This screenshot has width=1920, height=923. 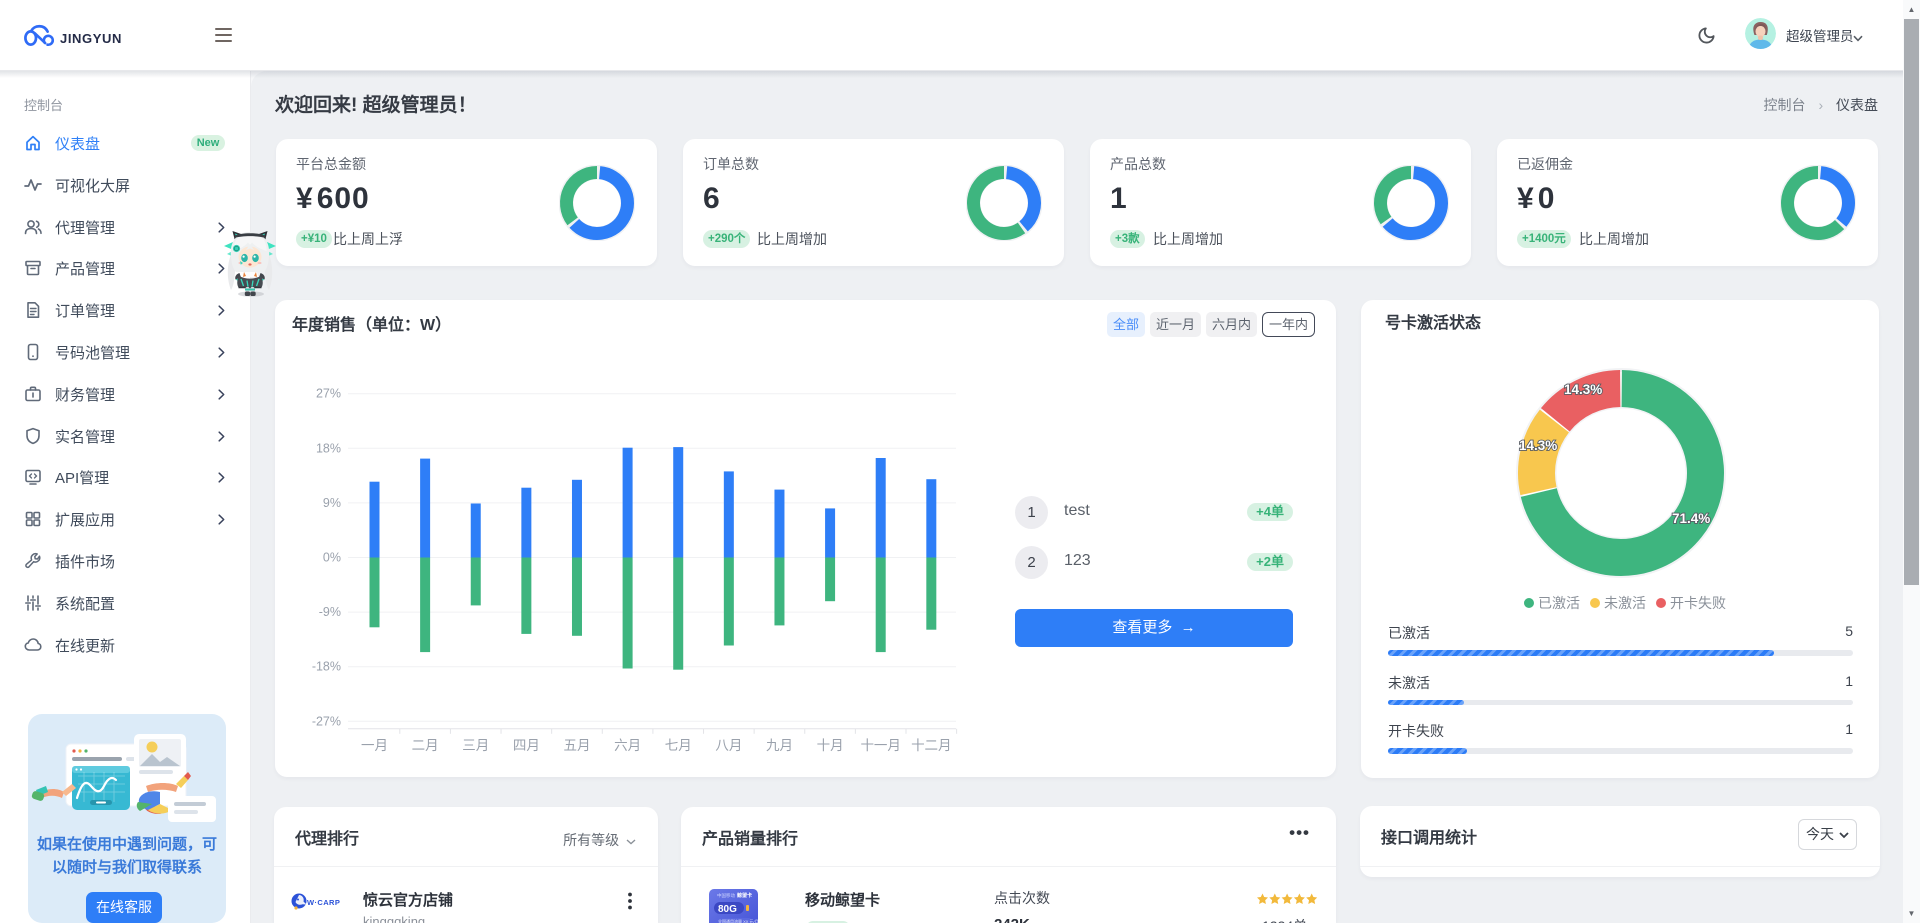 I want to click on svg-text: 鲸望卡, so click(x=744, y=895).